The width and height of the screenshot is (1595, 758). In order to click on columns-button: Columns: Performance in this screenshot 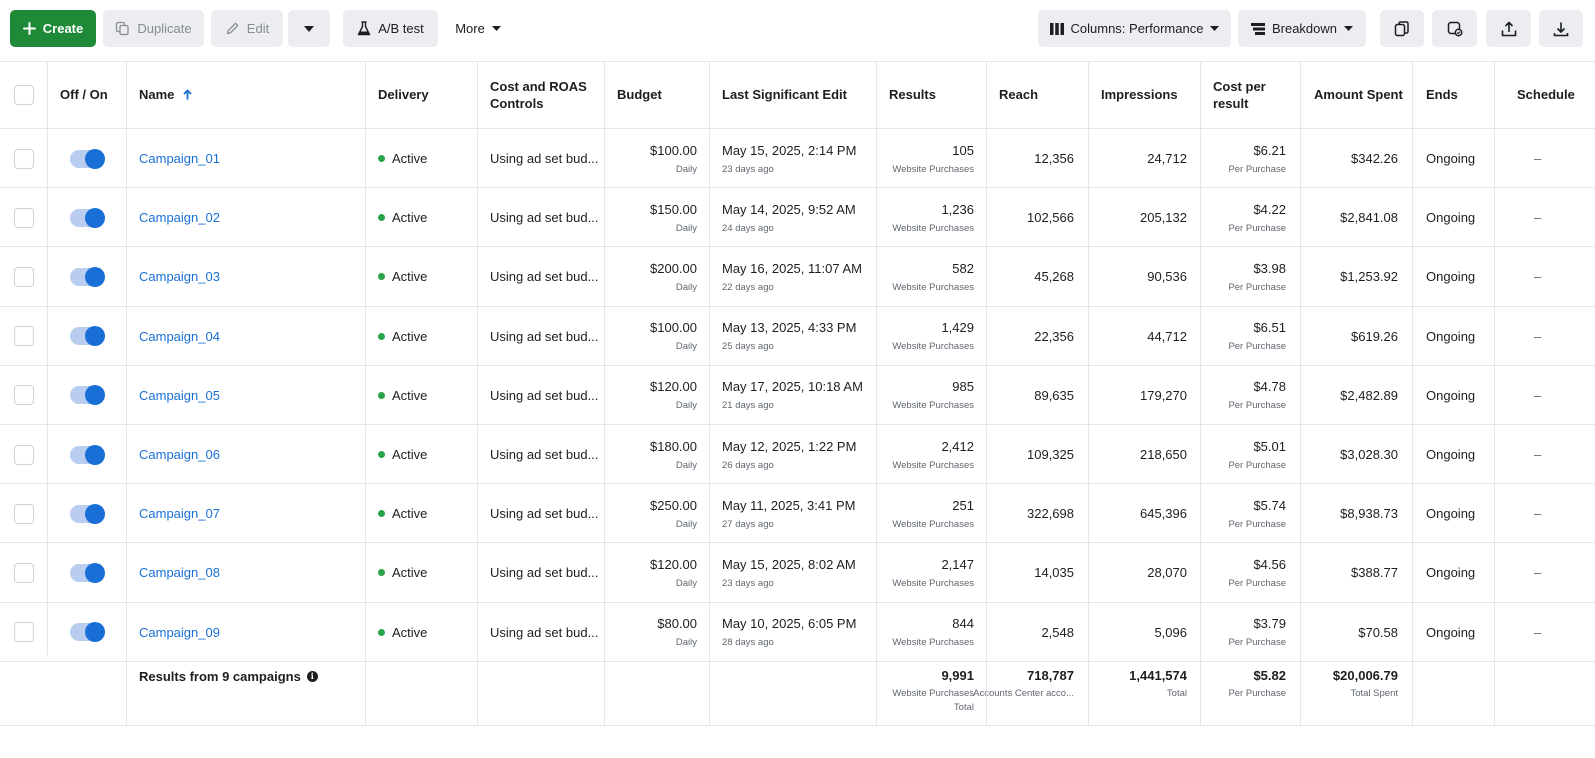, I will do `click(1134, 28)`.